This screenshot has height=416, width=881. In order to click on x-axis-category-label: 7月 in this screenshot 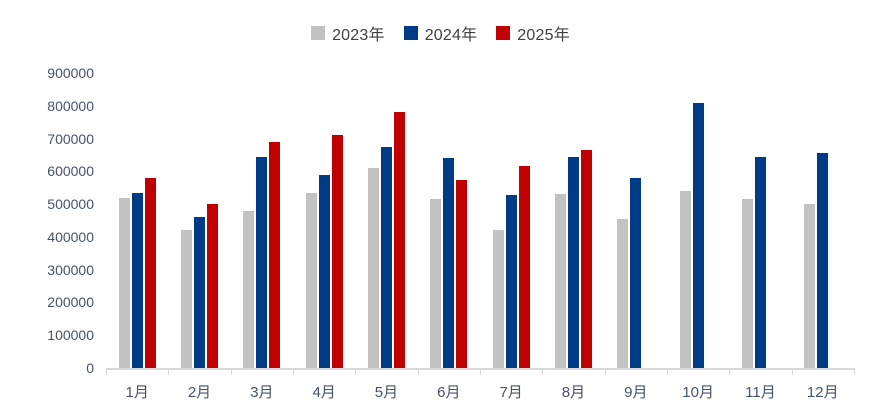, I will do `click(511, 392)`.